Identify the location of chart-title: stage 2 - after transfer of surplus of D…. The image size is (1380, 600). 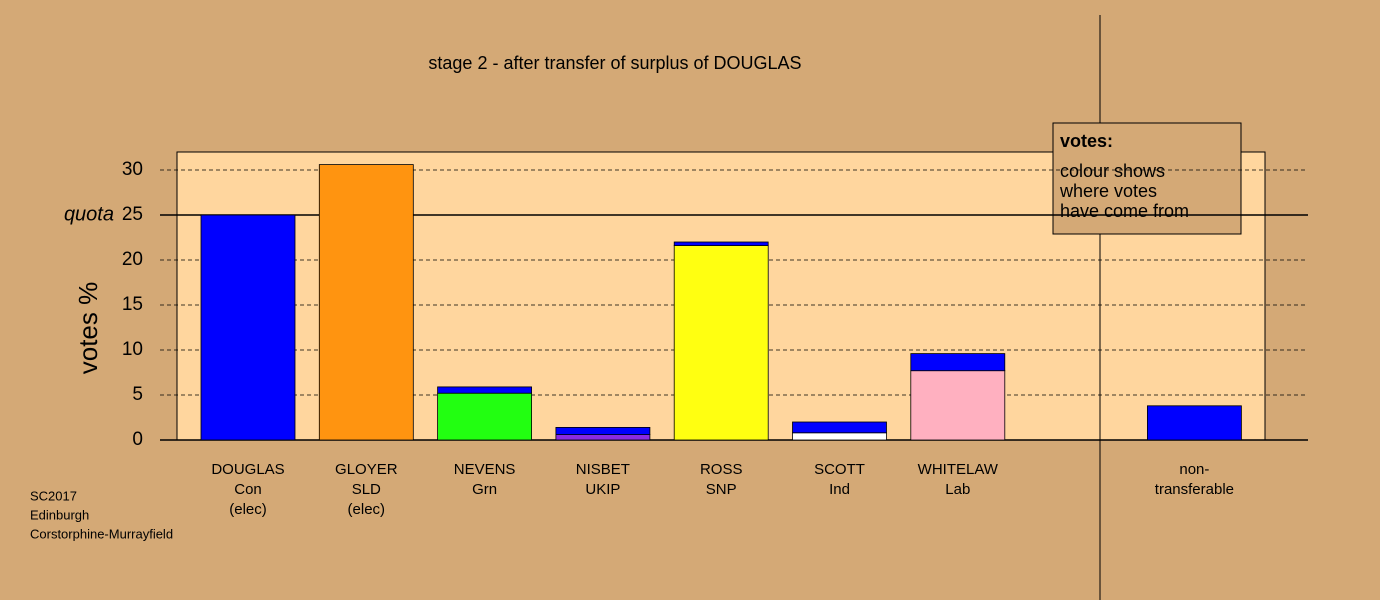
(614, 63).